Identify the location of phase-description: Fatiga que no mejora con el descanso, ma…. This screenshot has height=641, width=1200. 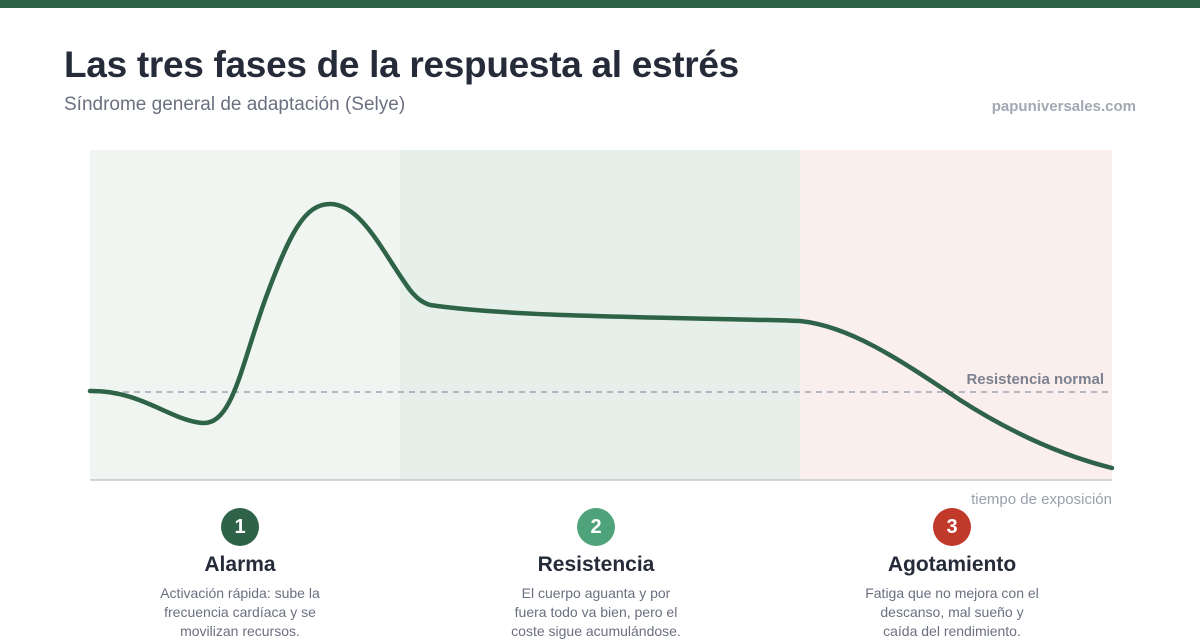
(952, 612).